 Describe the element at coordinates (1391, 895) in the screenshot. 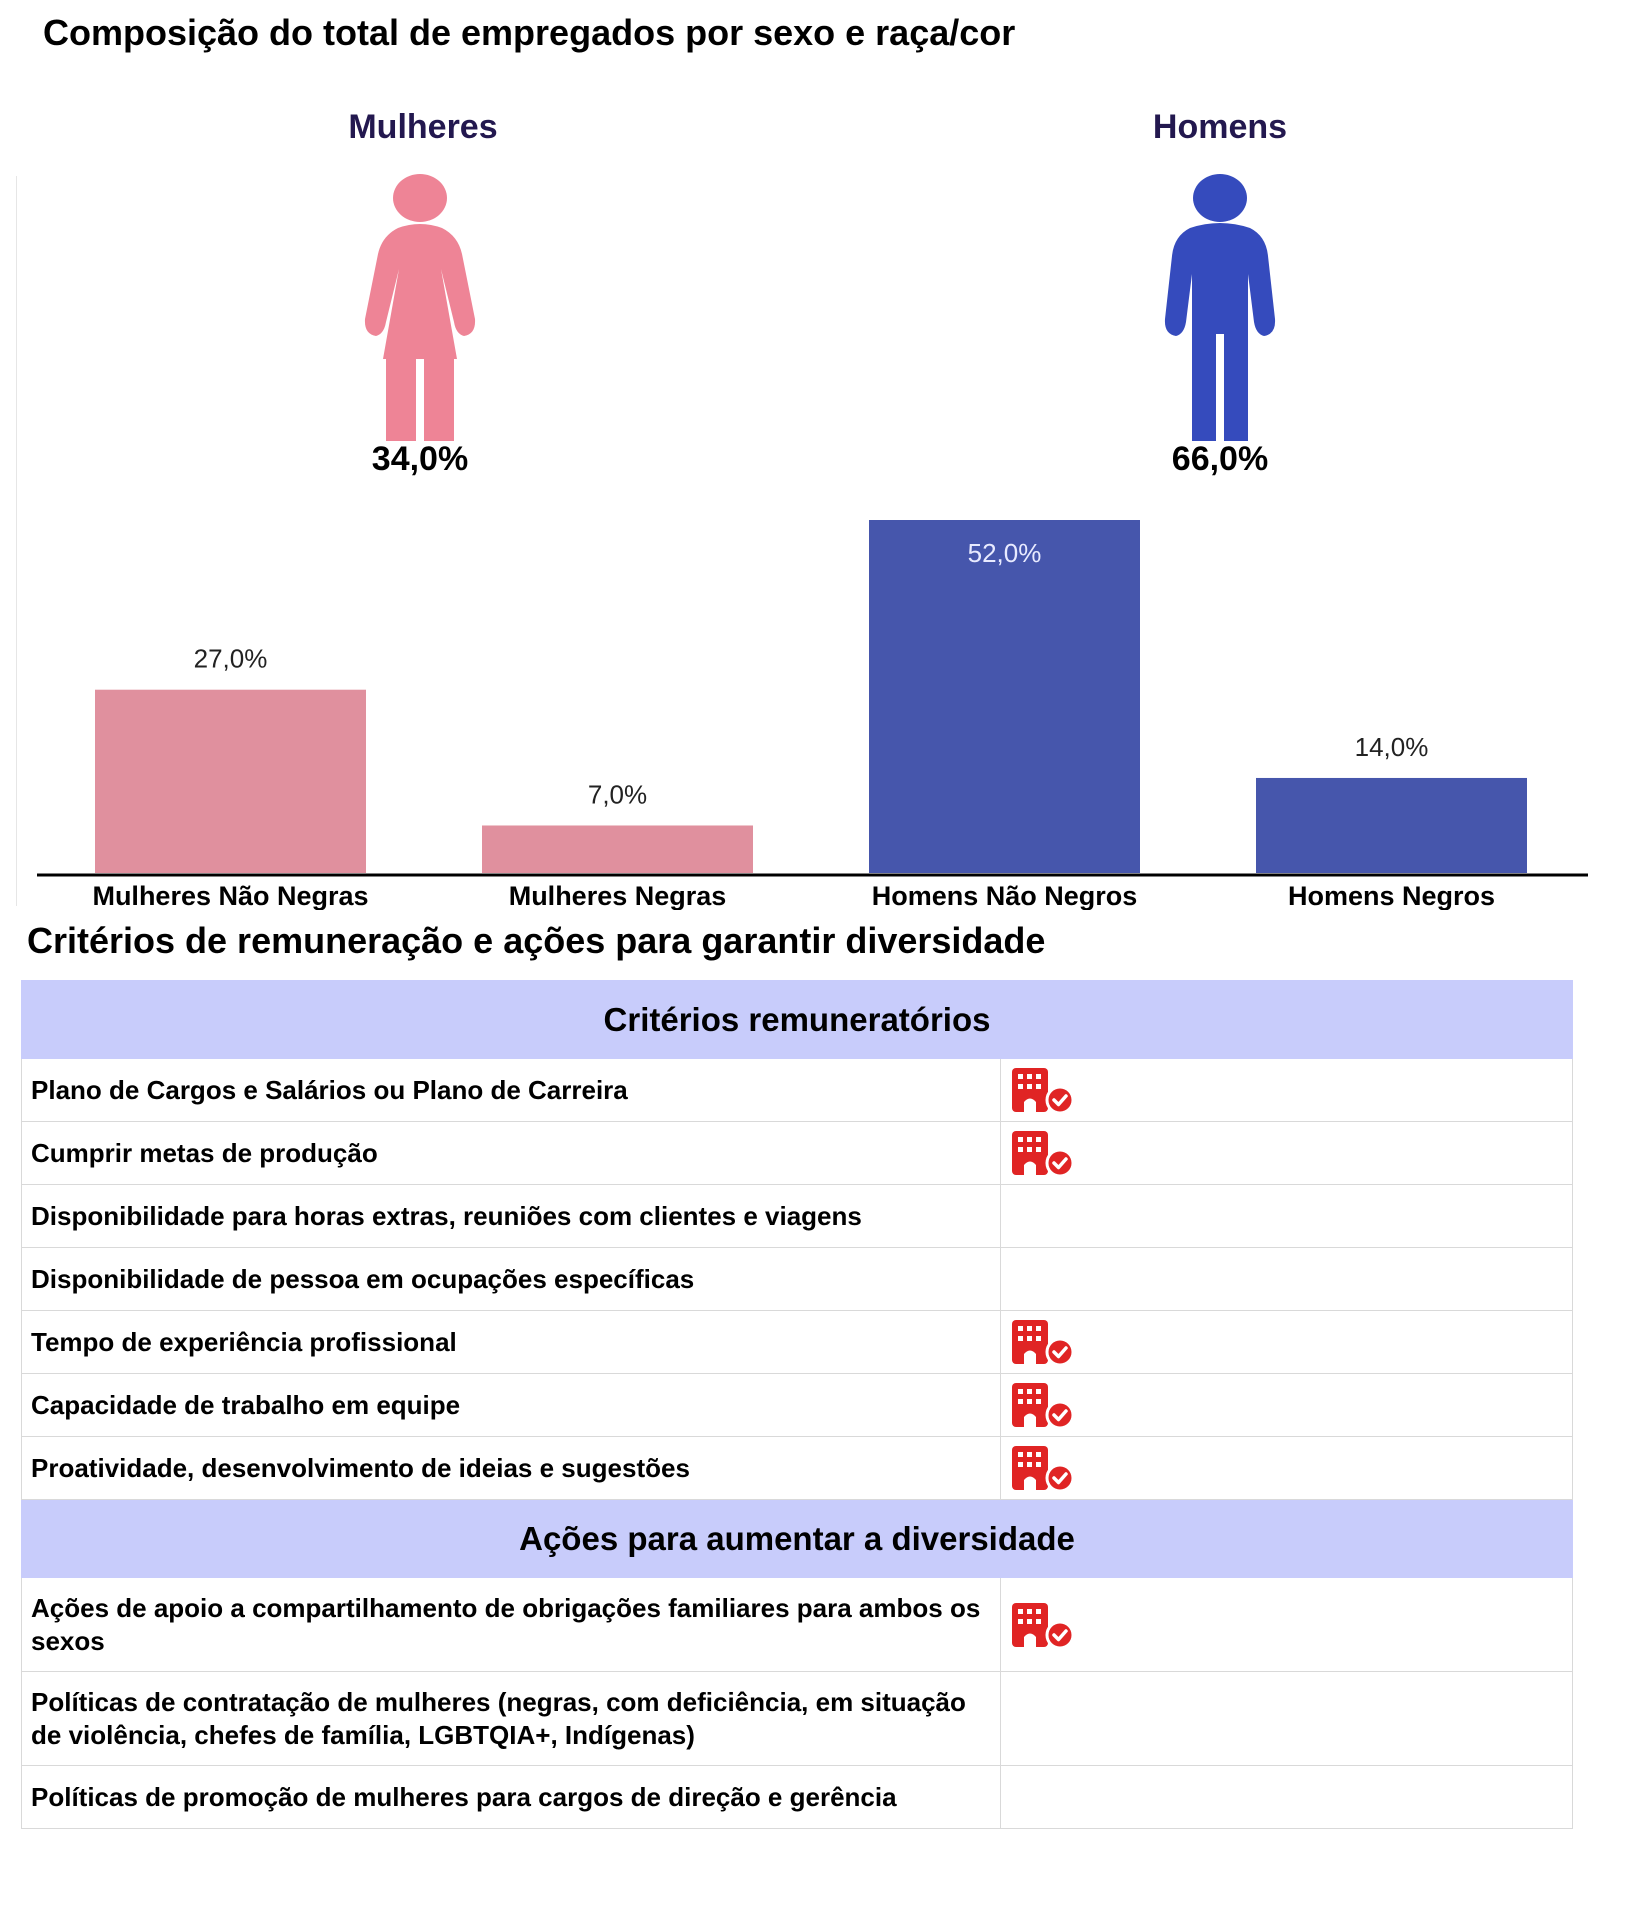

I see `category-label: Homens Negros` at that location.